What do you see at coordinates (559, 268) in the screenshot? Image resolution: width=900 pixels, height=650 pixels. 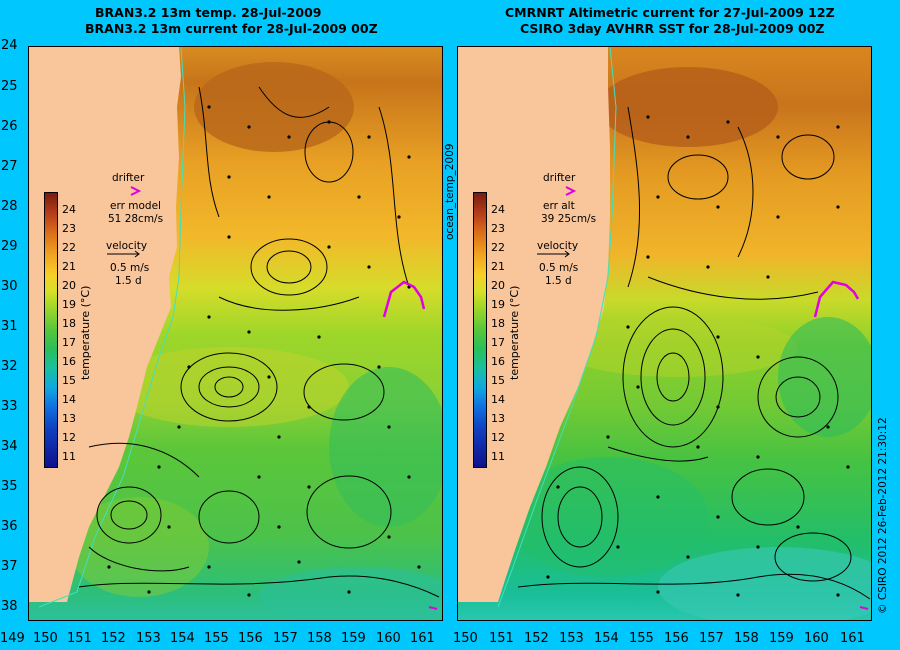 I see `right-velocity-scale: 0.5 m/s` at bounding box center [559, 268].